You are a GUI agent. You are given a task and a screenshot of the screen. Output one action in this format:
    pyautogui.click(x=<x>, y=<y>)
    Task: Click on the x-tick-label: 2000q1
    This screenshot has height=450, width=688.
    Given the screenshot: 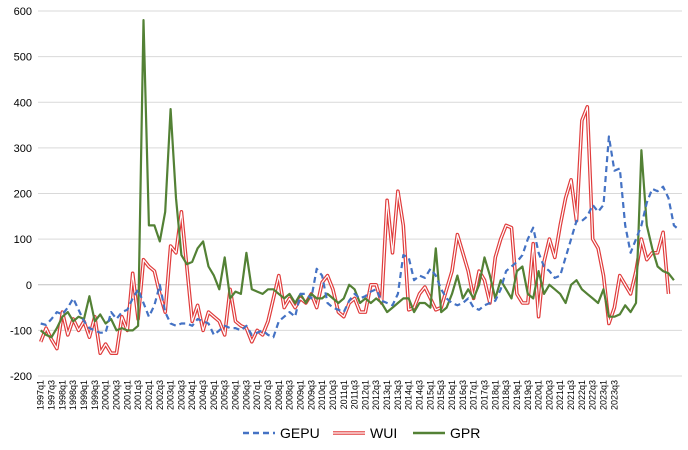 What is the action you would take?
    pyautogui.click(x=106, y=395)
    